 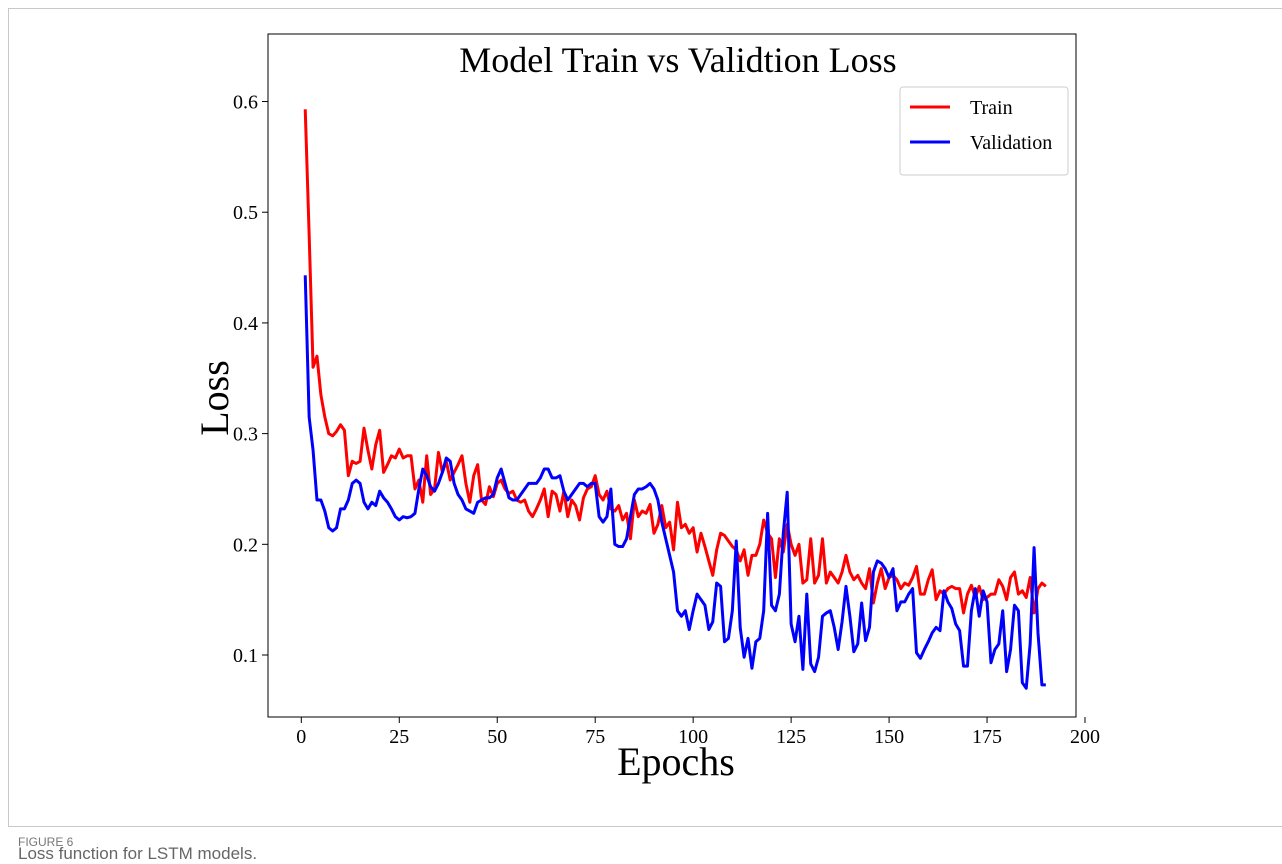 What do you see at coordinates (693, 737) in the screenshot?
I see `x-tick-label: 100` at bounding box center [693, 737].